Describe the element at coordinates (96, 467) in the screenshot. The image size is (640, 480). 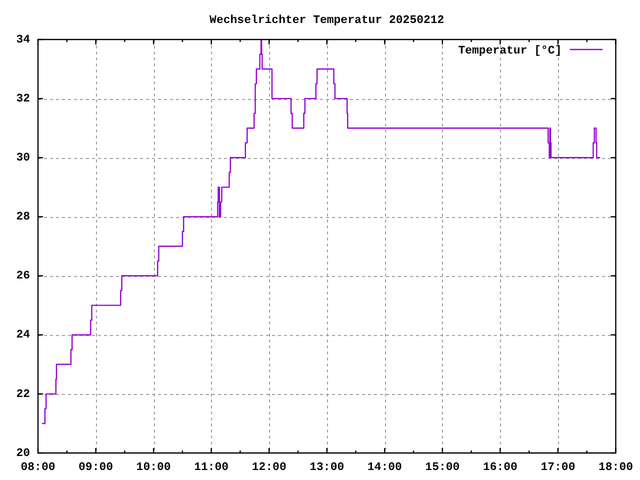
I see `x-tick-label: 09:00` at that location.